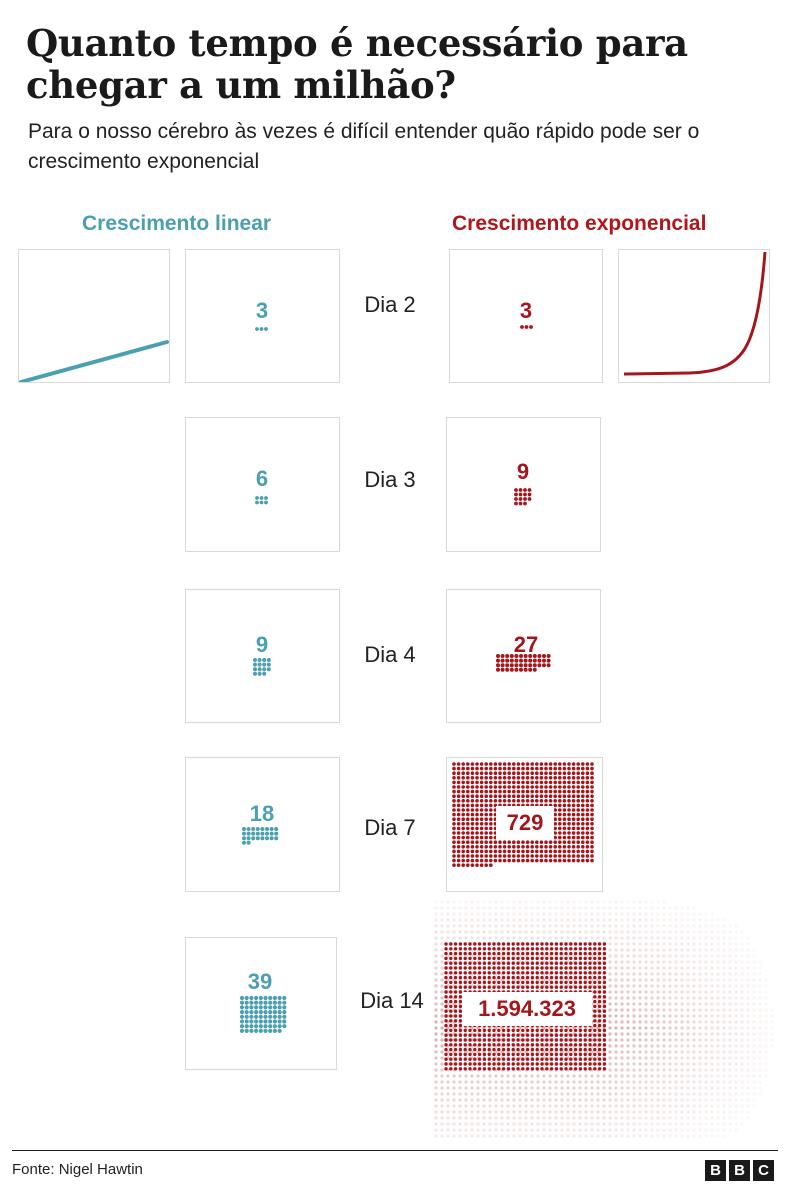 Image resolution: width=790 pixels, height=1192 pixels. What do you see at coordinates (390, 479) in the screenshot?
I see `day-label-3: Dia 3` at bounding box center [390, 479].